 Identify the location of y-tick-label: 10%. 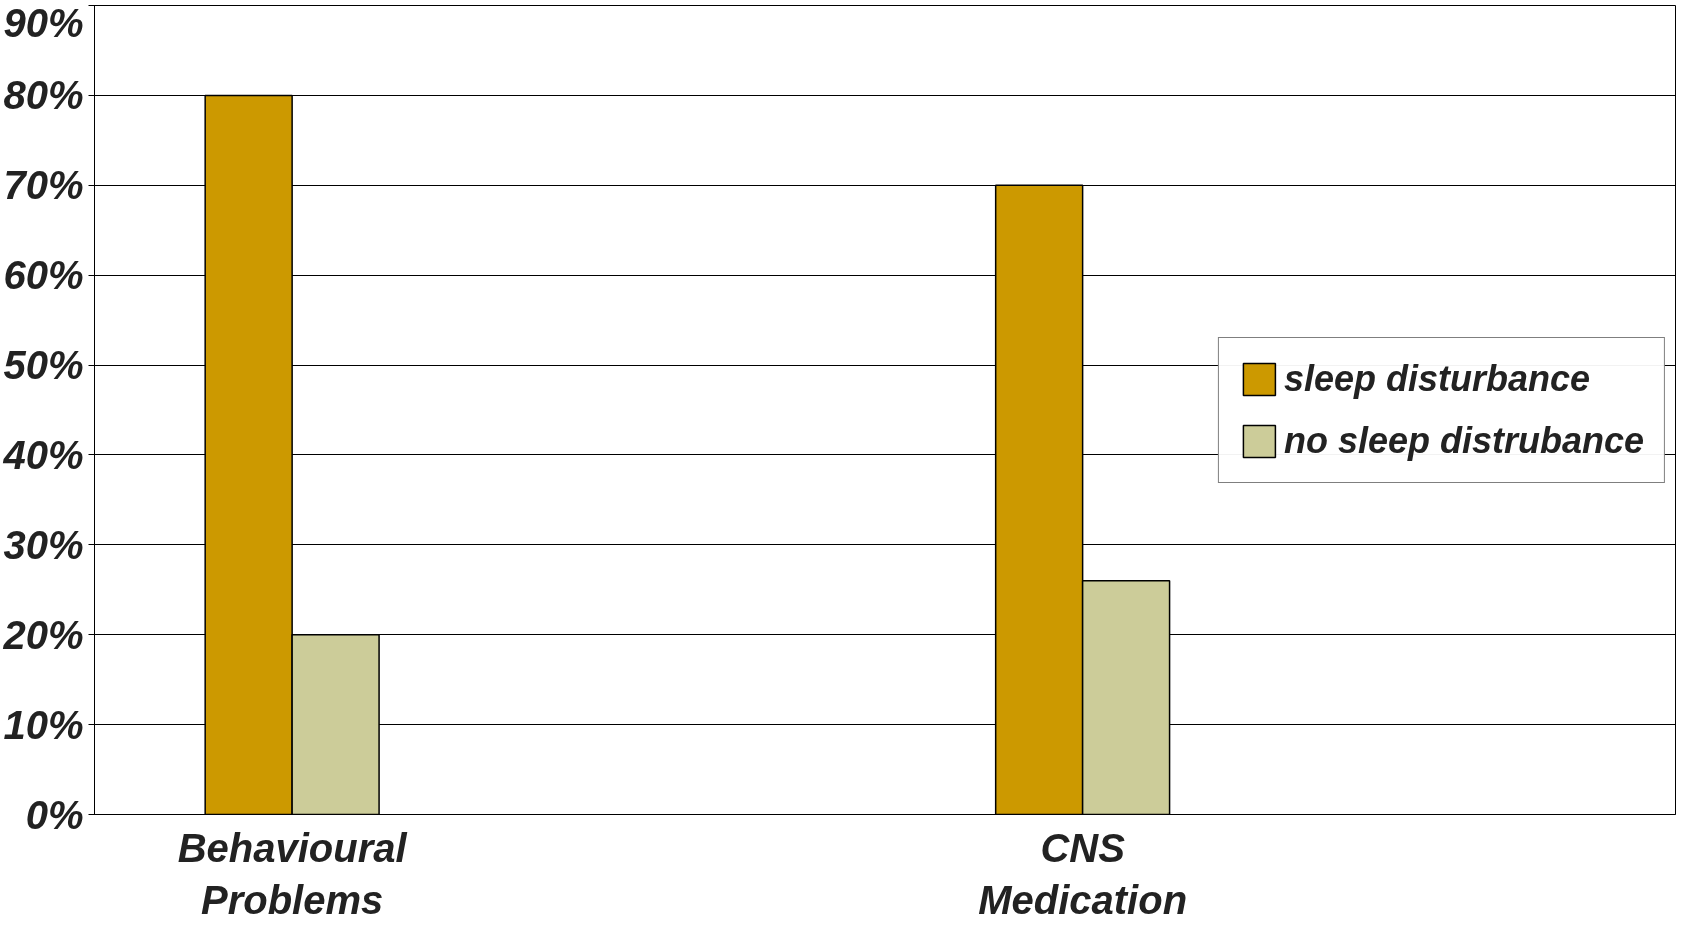
(43, 724).